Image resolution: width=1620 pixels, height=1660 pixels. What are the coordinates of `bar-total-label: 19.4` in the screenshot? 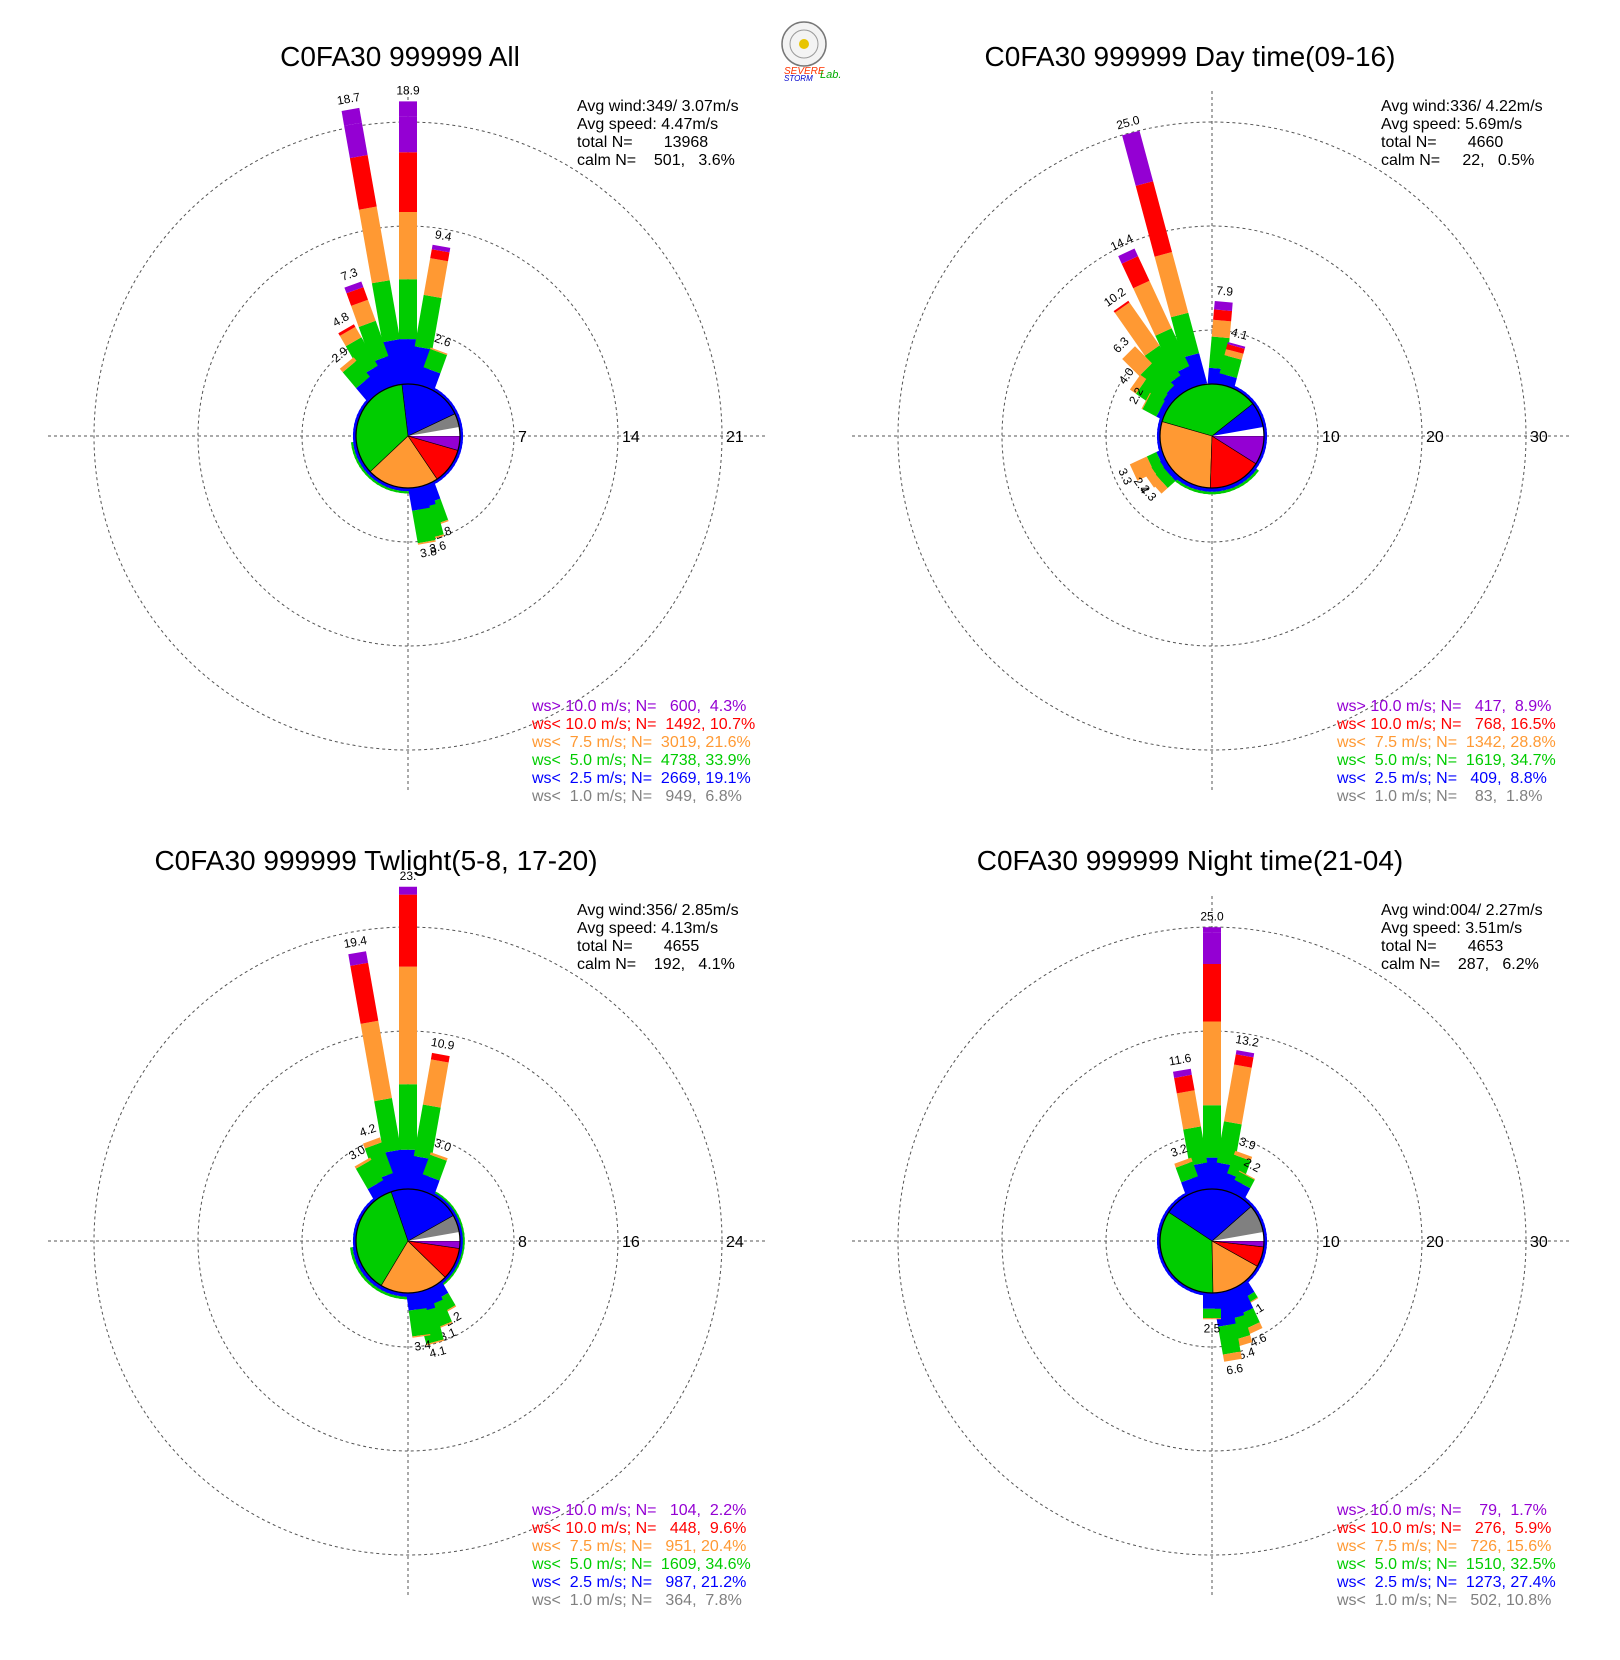 It's located at (356, 942).